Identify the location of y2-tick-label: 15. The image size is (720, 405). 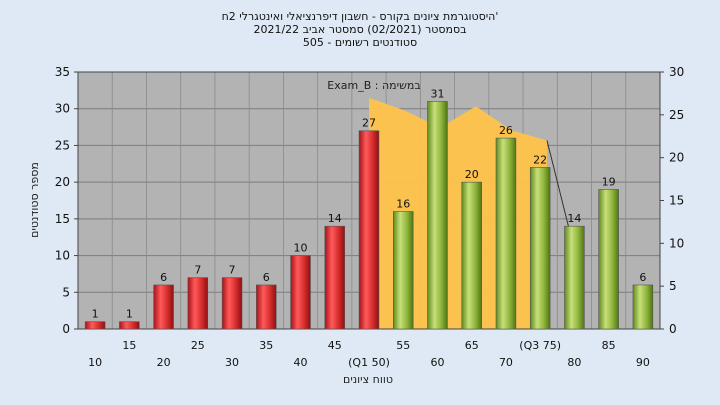
(676, 201).